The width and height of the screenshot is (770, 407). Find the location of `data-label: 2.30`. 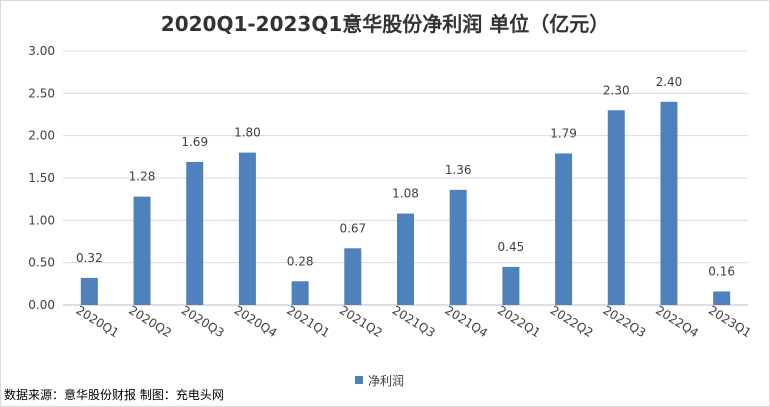

data-label: 2.30 is located at coordinates (616, 90).